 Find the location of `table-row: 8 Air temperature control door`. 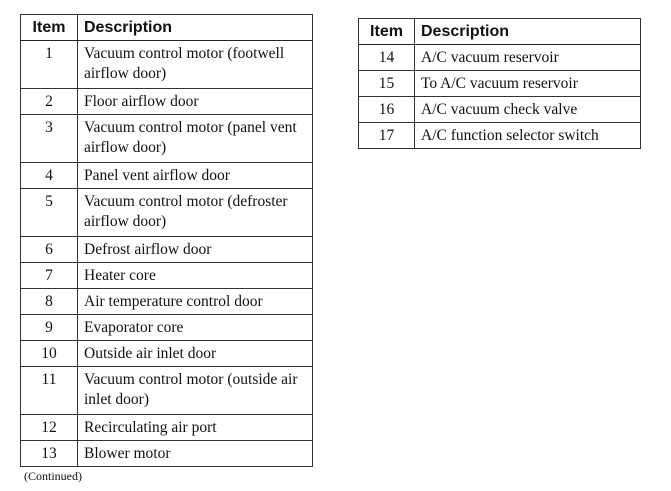

table-row: 8 Air temperature control door is located at coordinates (166, 301).